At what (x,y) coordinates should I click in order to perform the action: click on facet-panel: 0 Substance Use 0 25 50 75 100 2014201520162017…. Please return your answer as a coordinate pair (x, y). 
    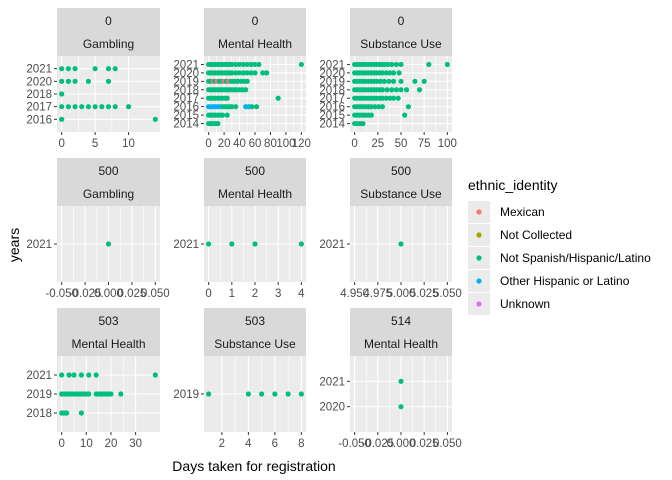
    Looking at the image, I should click on (388, 79).